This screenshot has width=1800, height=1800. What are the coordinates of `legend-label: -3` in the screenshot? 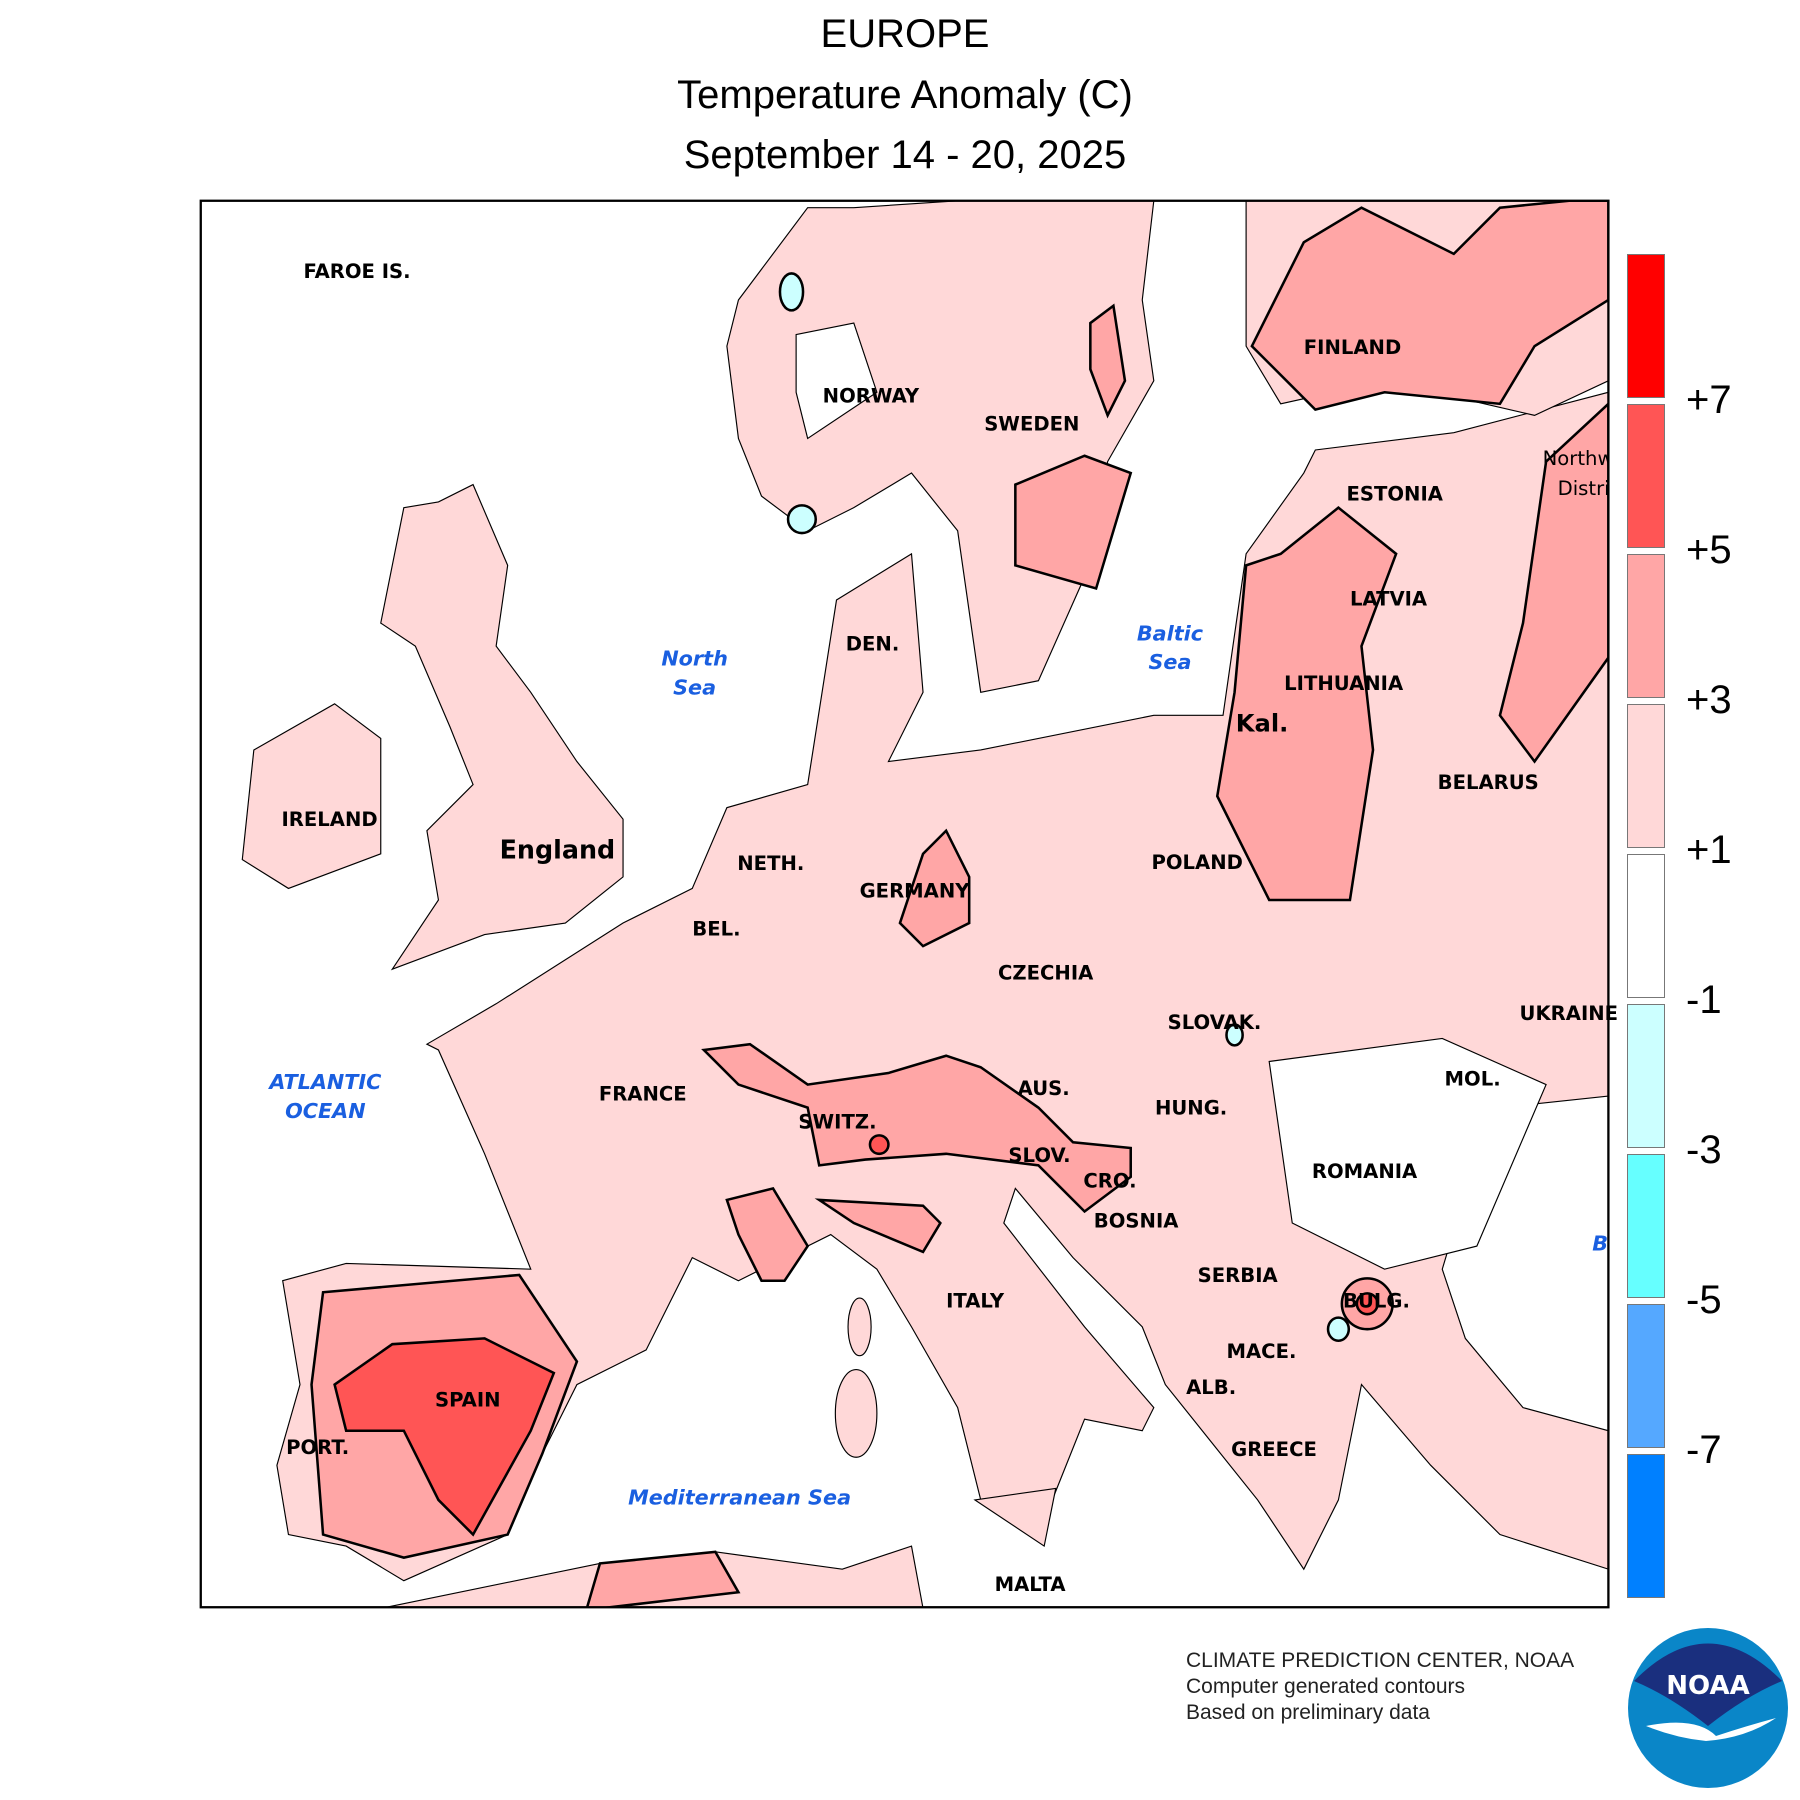 It's located at (1704, 1150).